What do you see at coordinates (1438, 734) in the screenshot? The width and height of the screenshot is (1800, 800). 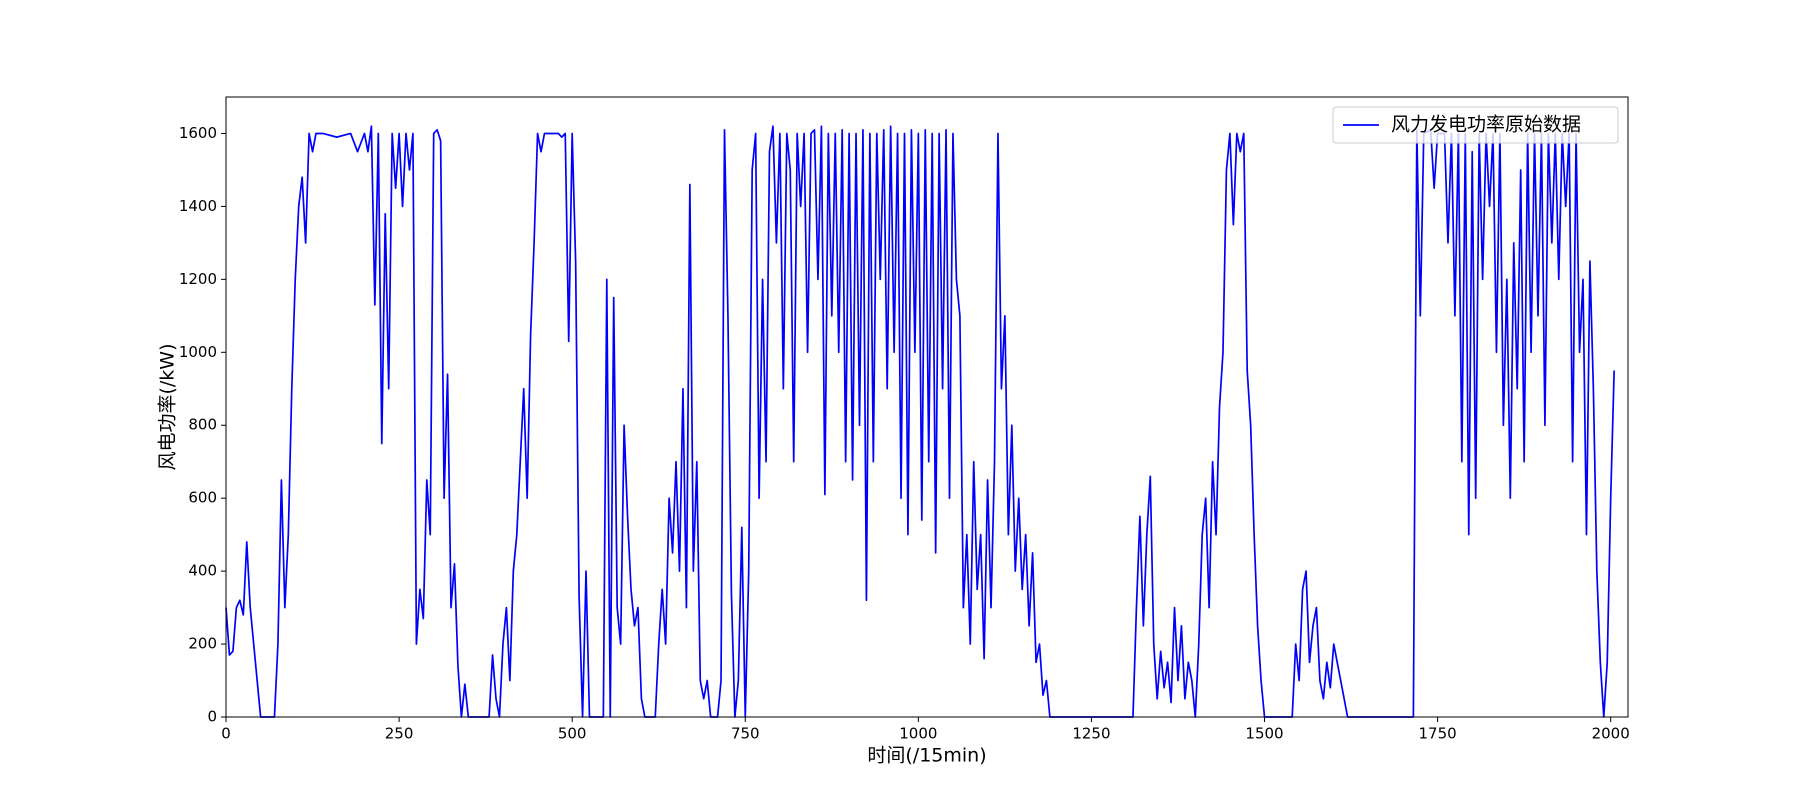 I see `x-tick-label: 1750` at bounding box center [1438, 734].